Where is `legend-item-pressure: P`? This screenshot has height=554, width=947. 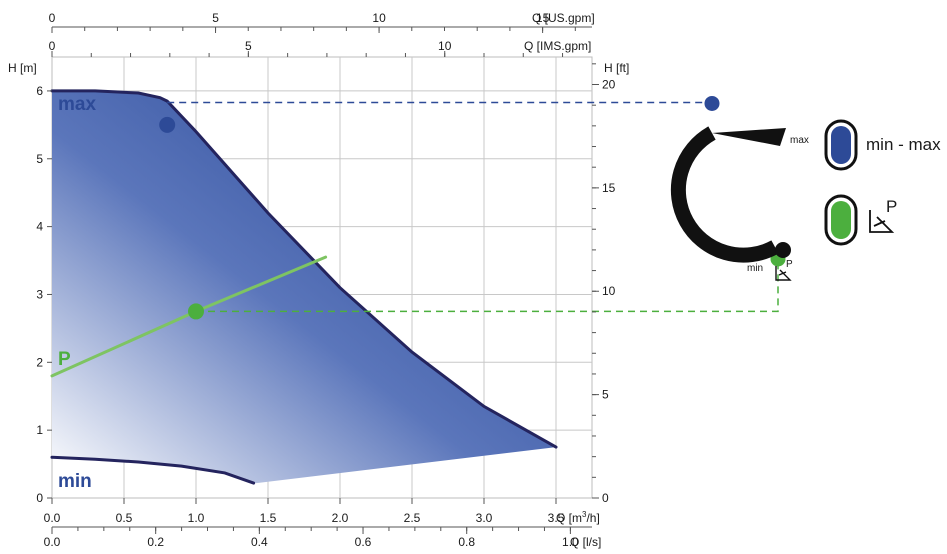 legend-item-pressure: P is located at coordinates (860, 220).